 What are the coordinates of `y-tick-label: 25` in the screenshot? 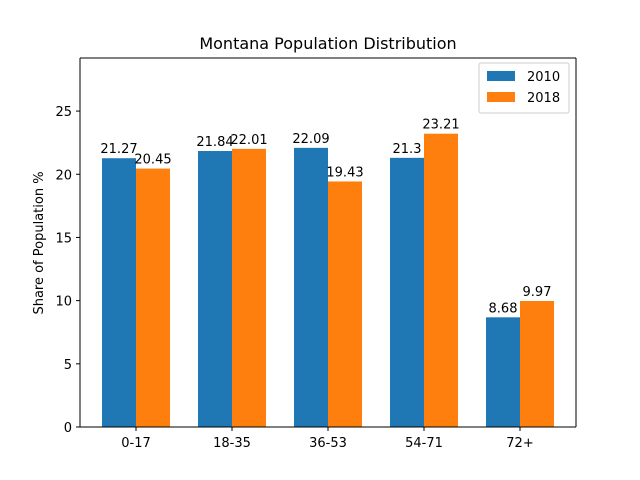 It's located at (63, 112).